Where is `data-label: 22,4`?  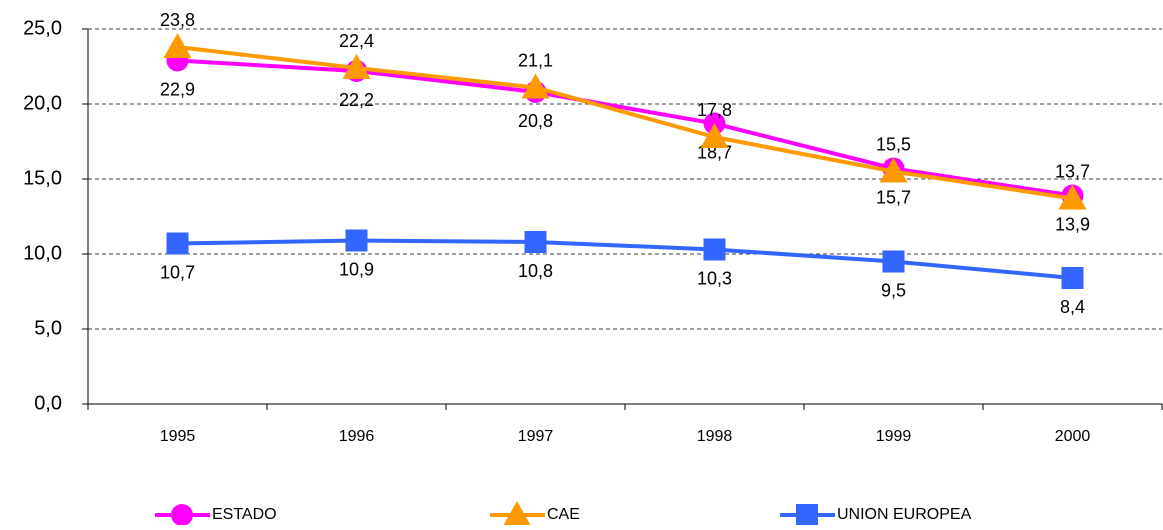 data-label: 22,4 is located at coordinates (356, 41).